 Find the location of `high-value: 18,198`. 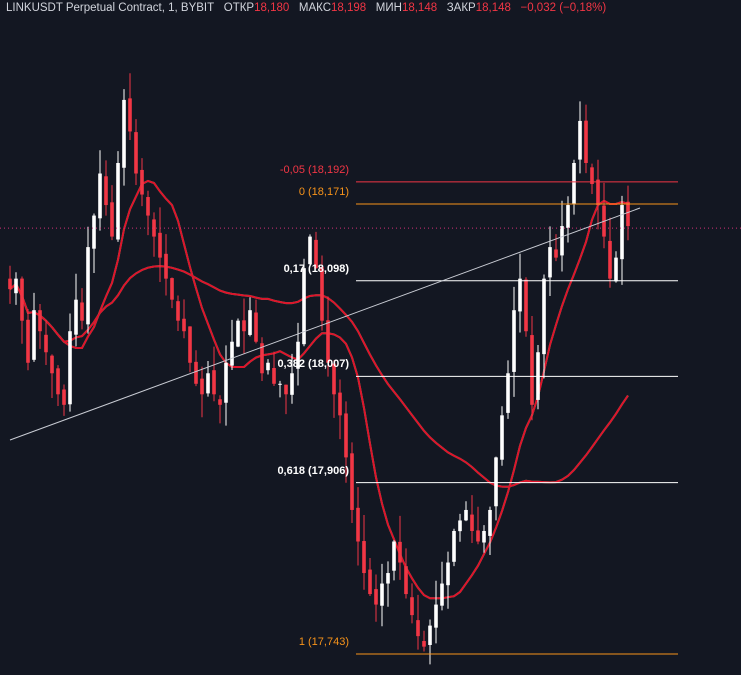

high-value: 18,198 is located at coordinates (349, 8).